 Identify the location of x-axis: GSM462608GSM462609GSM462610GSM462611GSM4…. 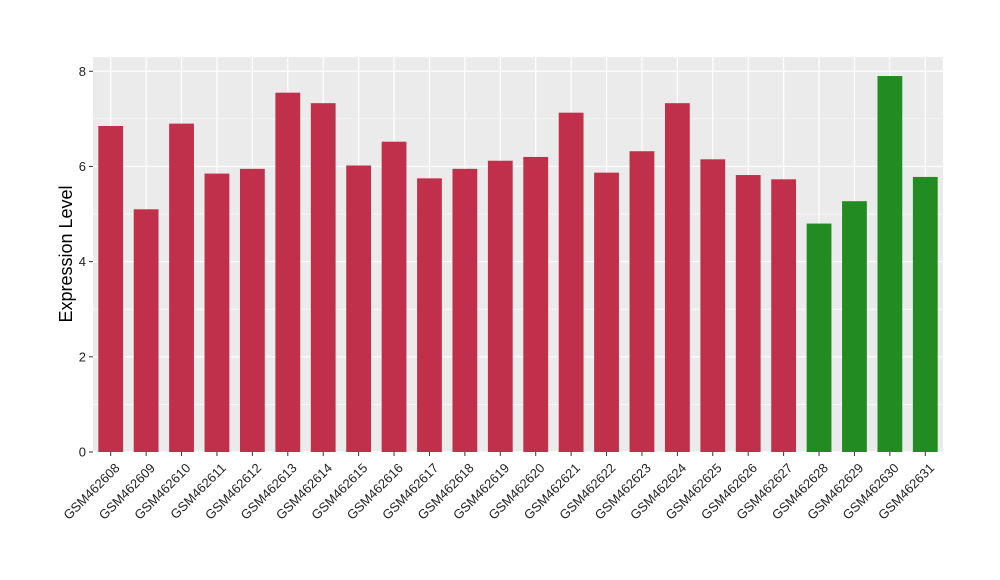
(498, 487).